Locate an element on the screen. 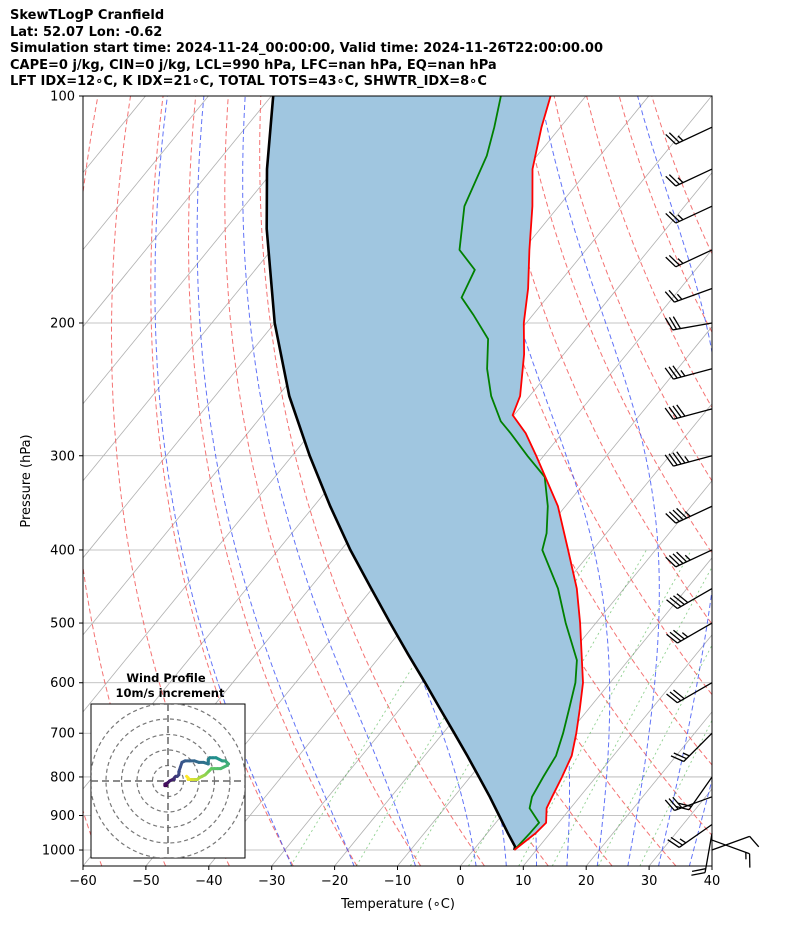 Image resolution: width=794 pixels, height=937 pixels. moist-adiabat is located at coordinates (223, 481).